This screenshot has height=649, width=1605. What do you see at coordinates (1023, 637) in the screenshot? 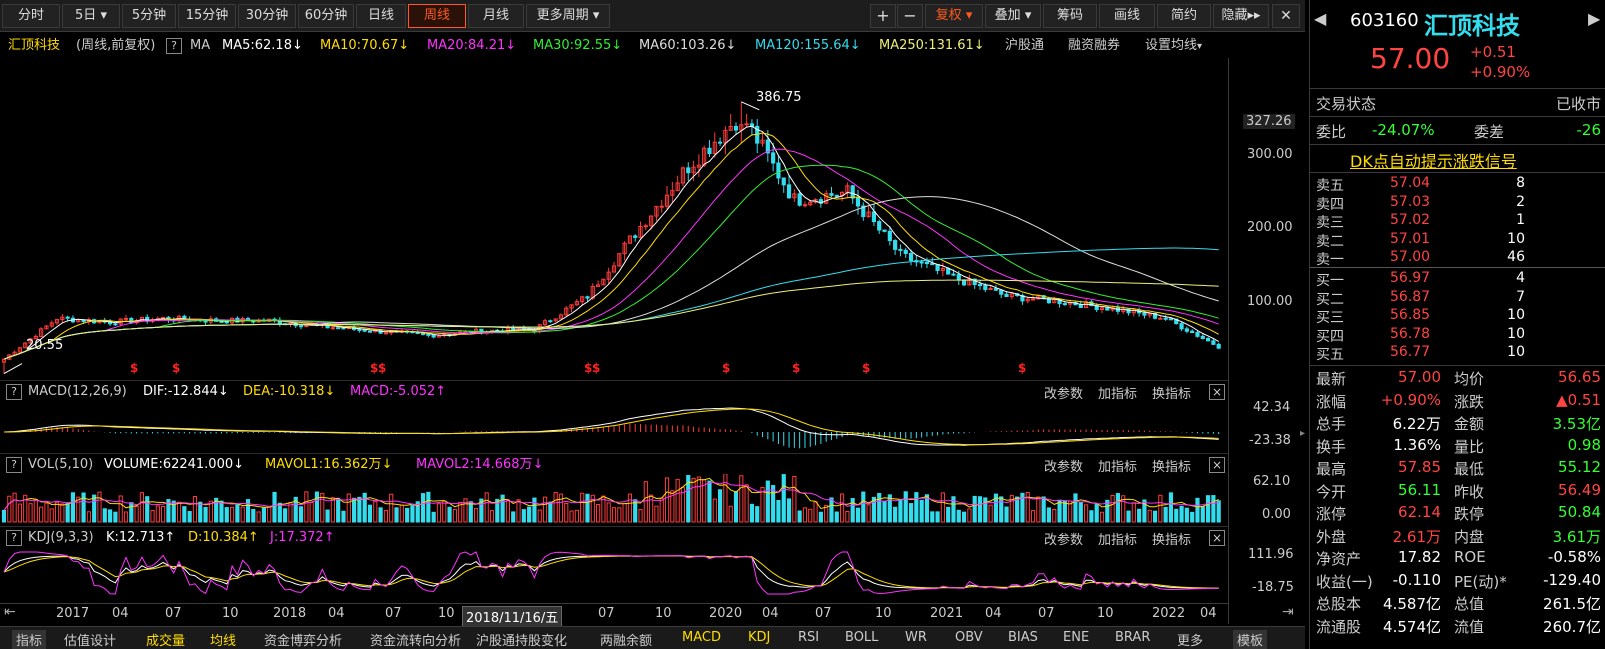
I see `tab-bias: BIAS` at bounding box center [1023, 637].